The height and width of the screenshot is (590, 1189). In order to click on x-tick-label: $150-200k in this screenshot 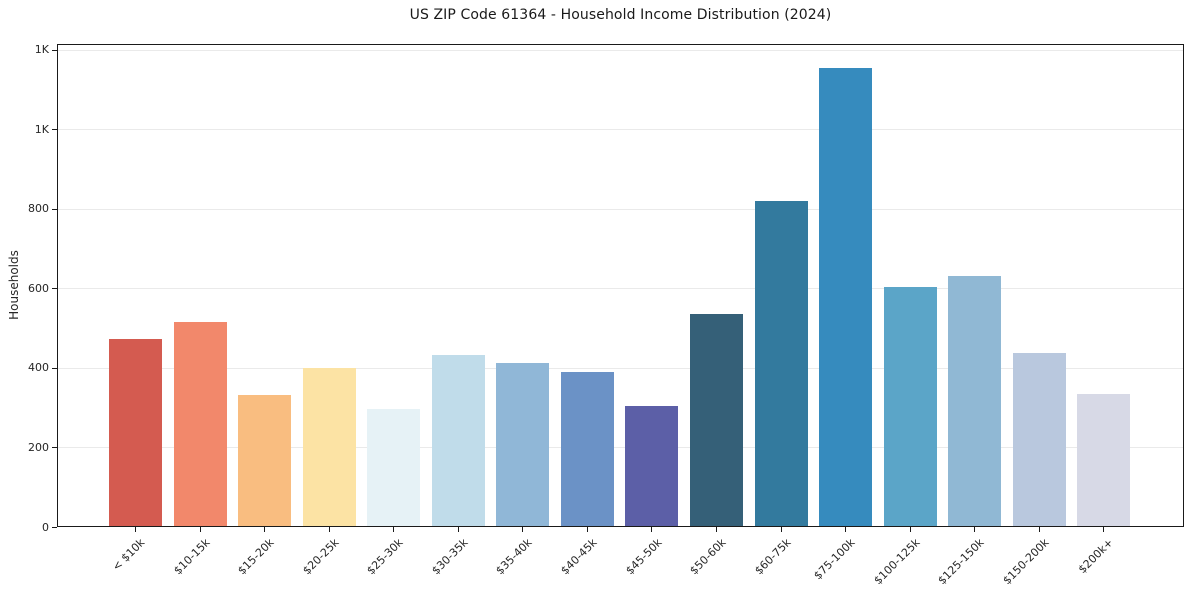, I will do `click(1026, 562)`.